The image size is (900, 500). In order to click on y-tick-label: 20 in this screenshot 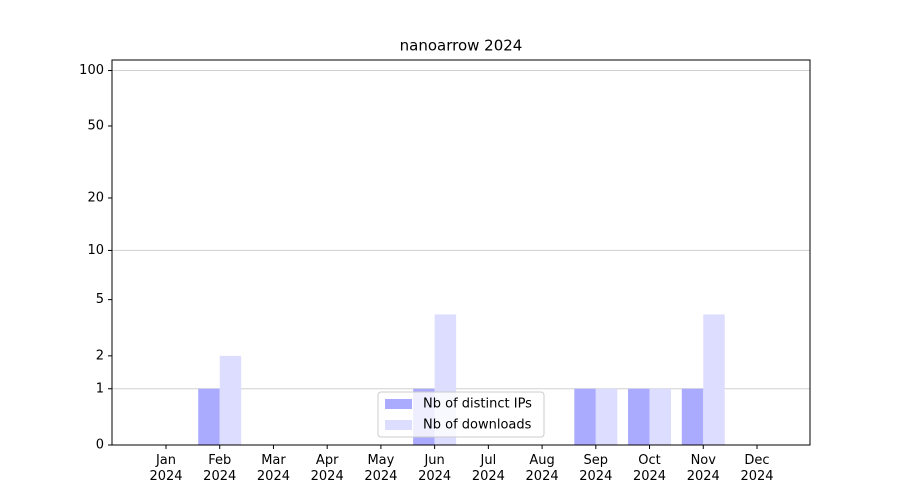, I will do `click(95, 197)`.